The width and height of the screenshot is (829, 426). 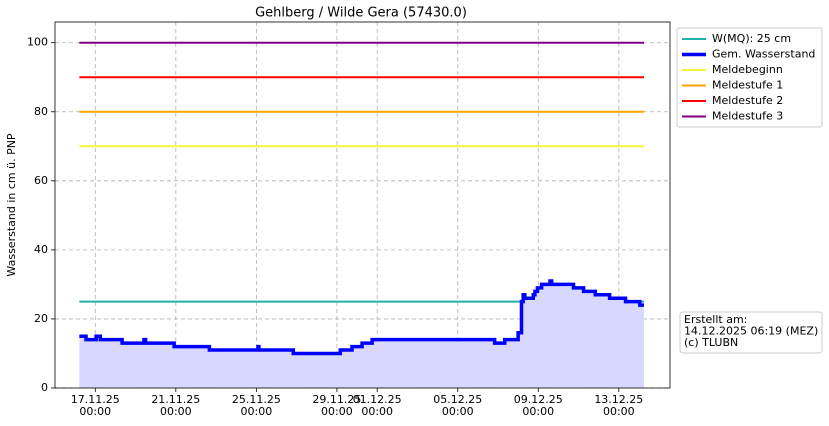 What do you see at coordinates (41, 180) in the screenshot?
I see `y-tick-label: 60` at bounding box center [41, 180].